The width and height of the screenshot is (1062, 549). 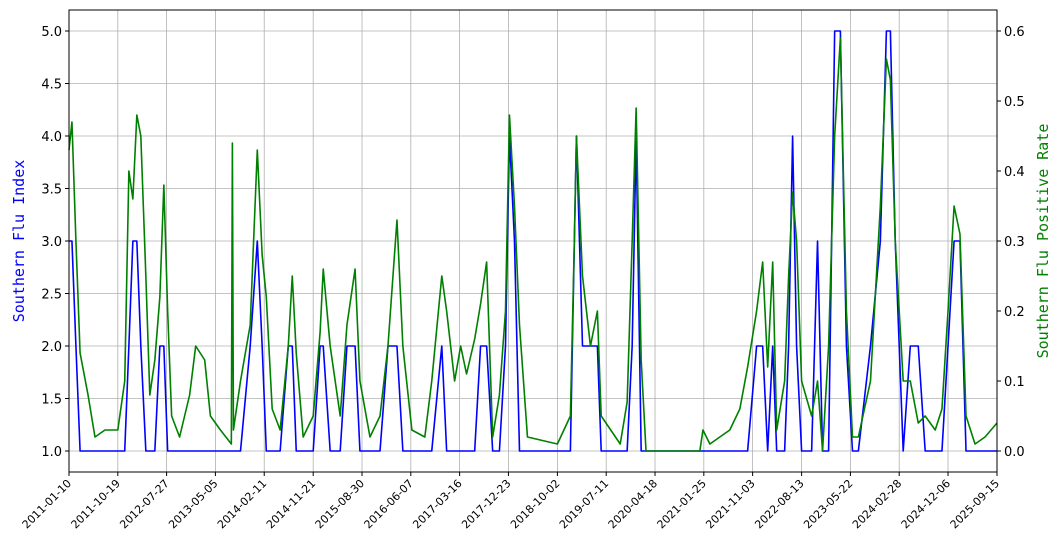 I want to click on y-tick-label: 5.0, so click(x=51, y=32).